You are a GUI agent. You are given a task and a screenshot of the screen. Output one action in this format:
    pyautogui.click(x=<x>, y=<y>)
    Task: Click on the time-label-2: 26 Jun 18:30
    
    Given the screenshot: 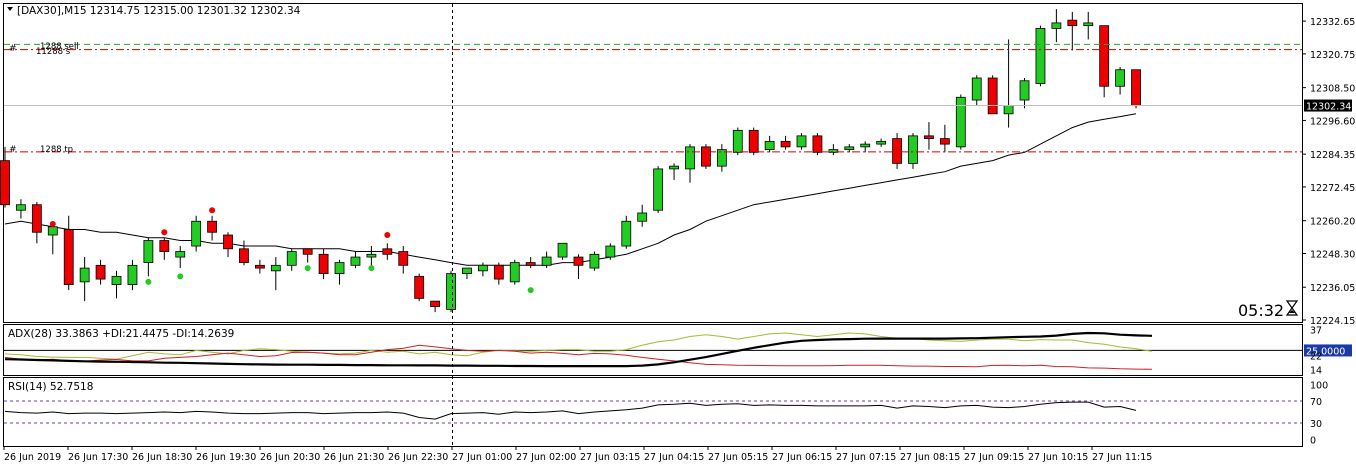 What is the action you would take?
    pyautogui.click(x=162, y=457)
    